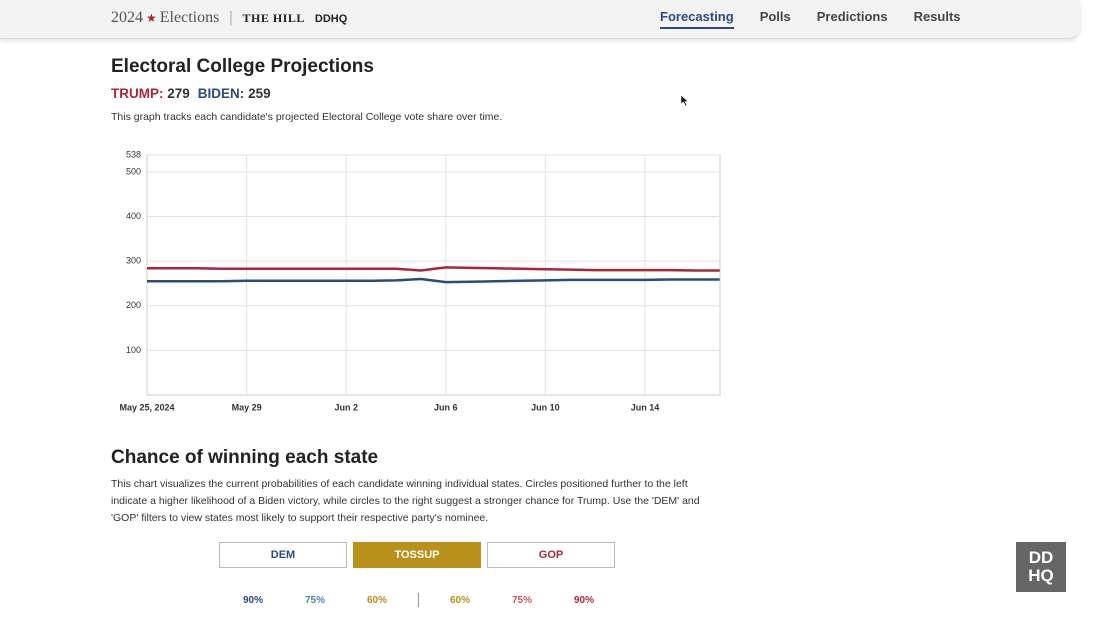  I want to click on brand-star: ★, so click(151, 18).